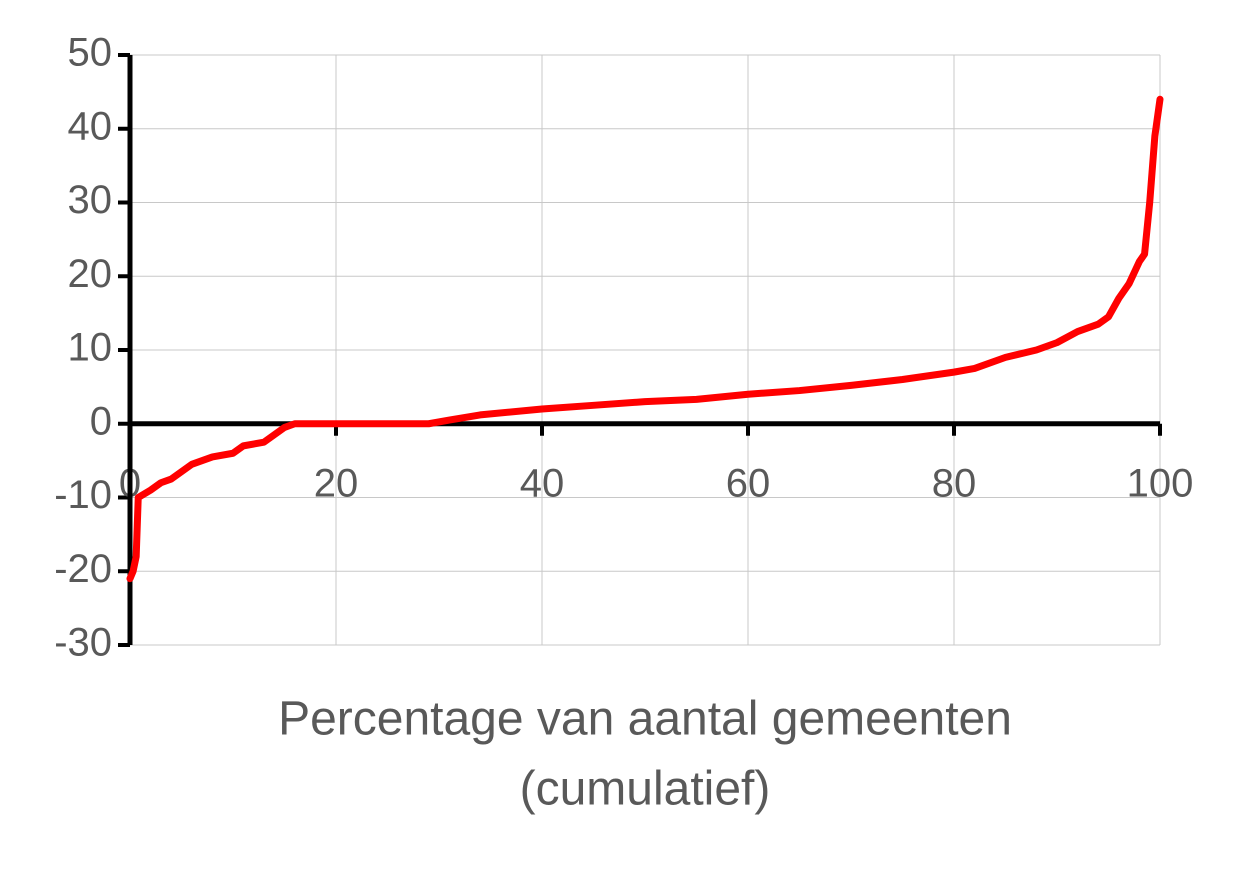 The height and width of the screenshot is (885, 1252). Describe the element at coordinates (90, 53) in the screenshot. I see `y-tick-label: 50` at that location.